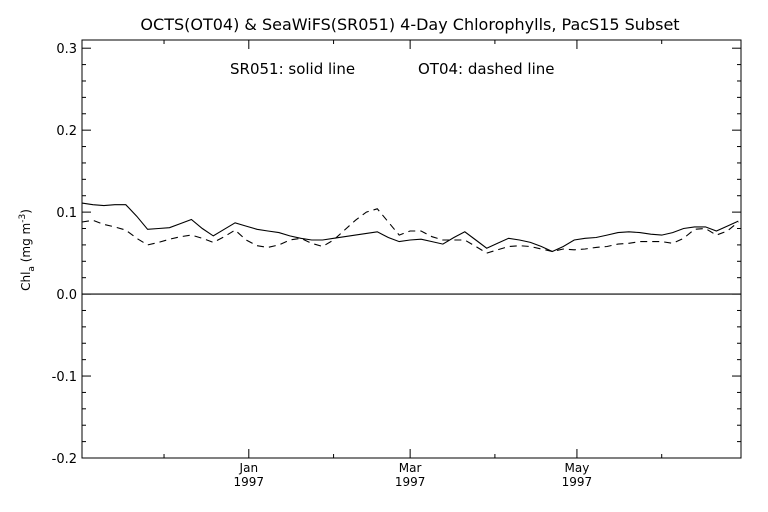 The image size is (768, 512). What do you see at coordinates (486, 69) in the screenshot?
I see `annotation-dashed: OT04: dashed line` at bounding box center [486, 69].